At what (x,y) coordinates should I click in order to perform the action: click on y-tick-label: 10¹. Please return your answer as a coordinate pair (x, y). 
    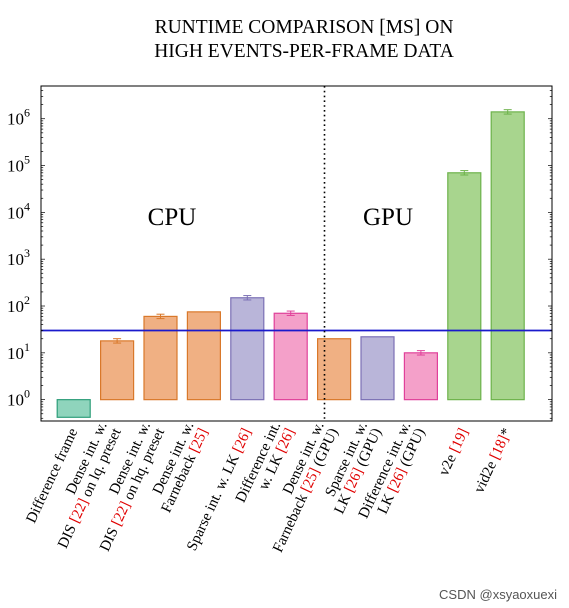
    Looking at the image, I should click on (18, 351).